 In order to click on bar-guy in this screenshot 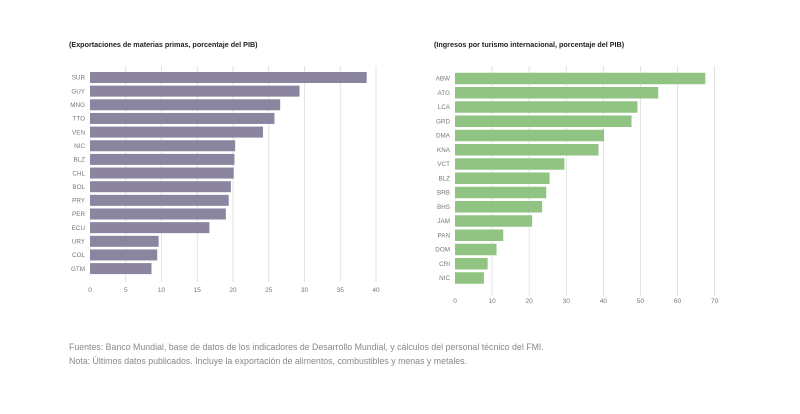, I will do `click(195, 91)`.